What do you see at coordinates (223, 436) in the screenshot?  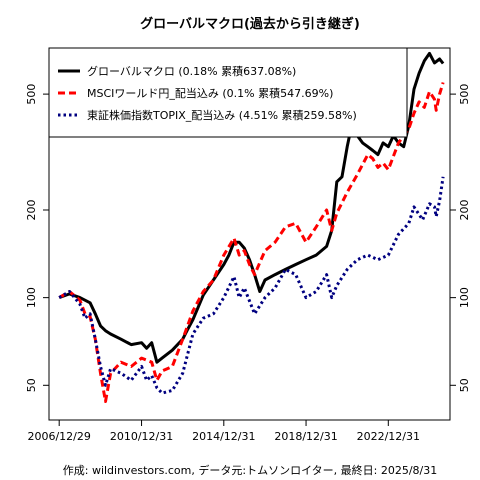 I see `x-tick-label-3: 2014/12/31` at bounding box center [223, 436].